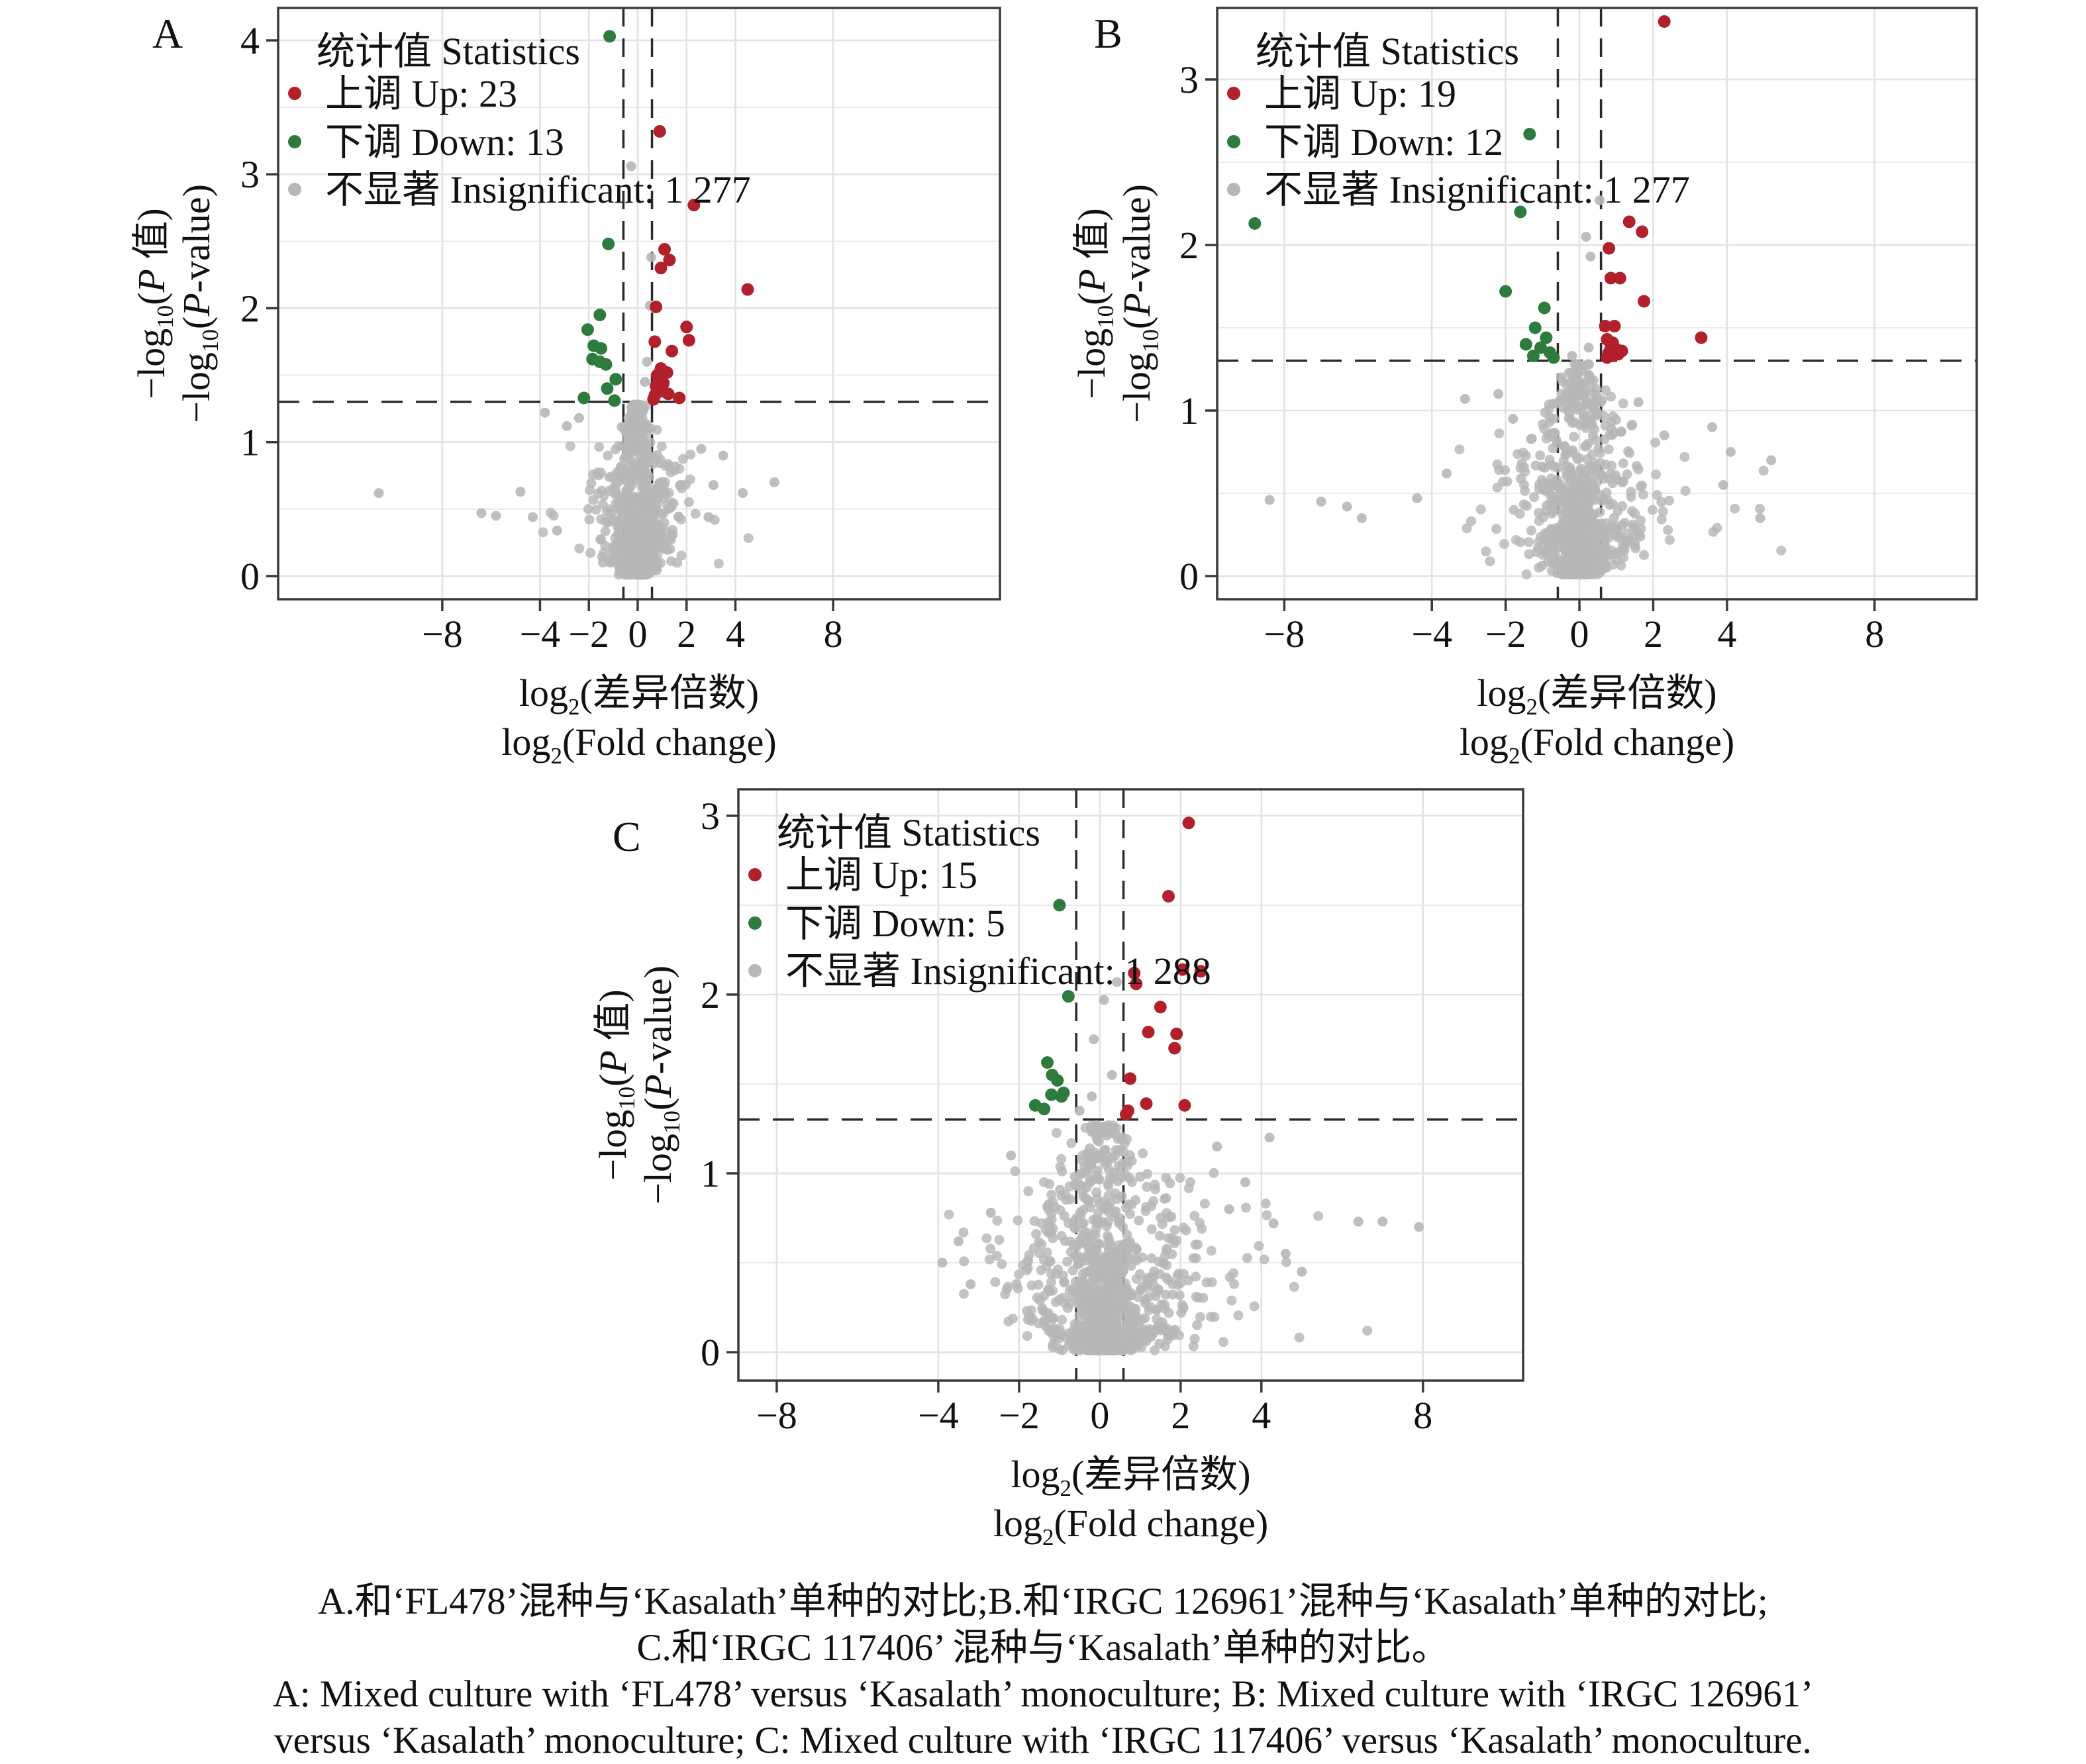  What do you see at coordinates (895, 923) in the screenshot?
I see `legend-label-down: 下调 Down: 5` at bounding box center [895, 923].